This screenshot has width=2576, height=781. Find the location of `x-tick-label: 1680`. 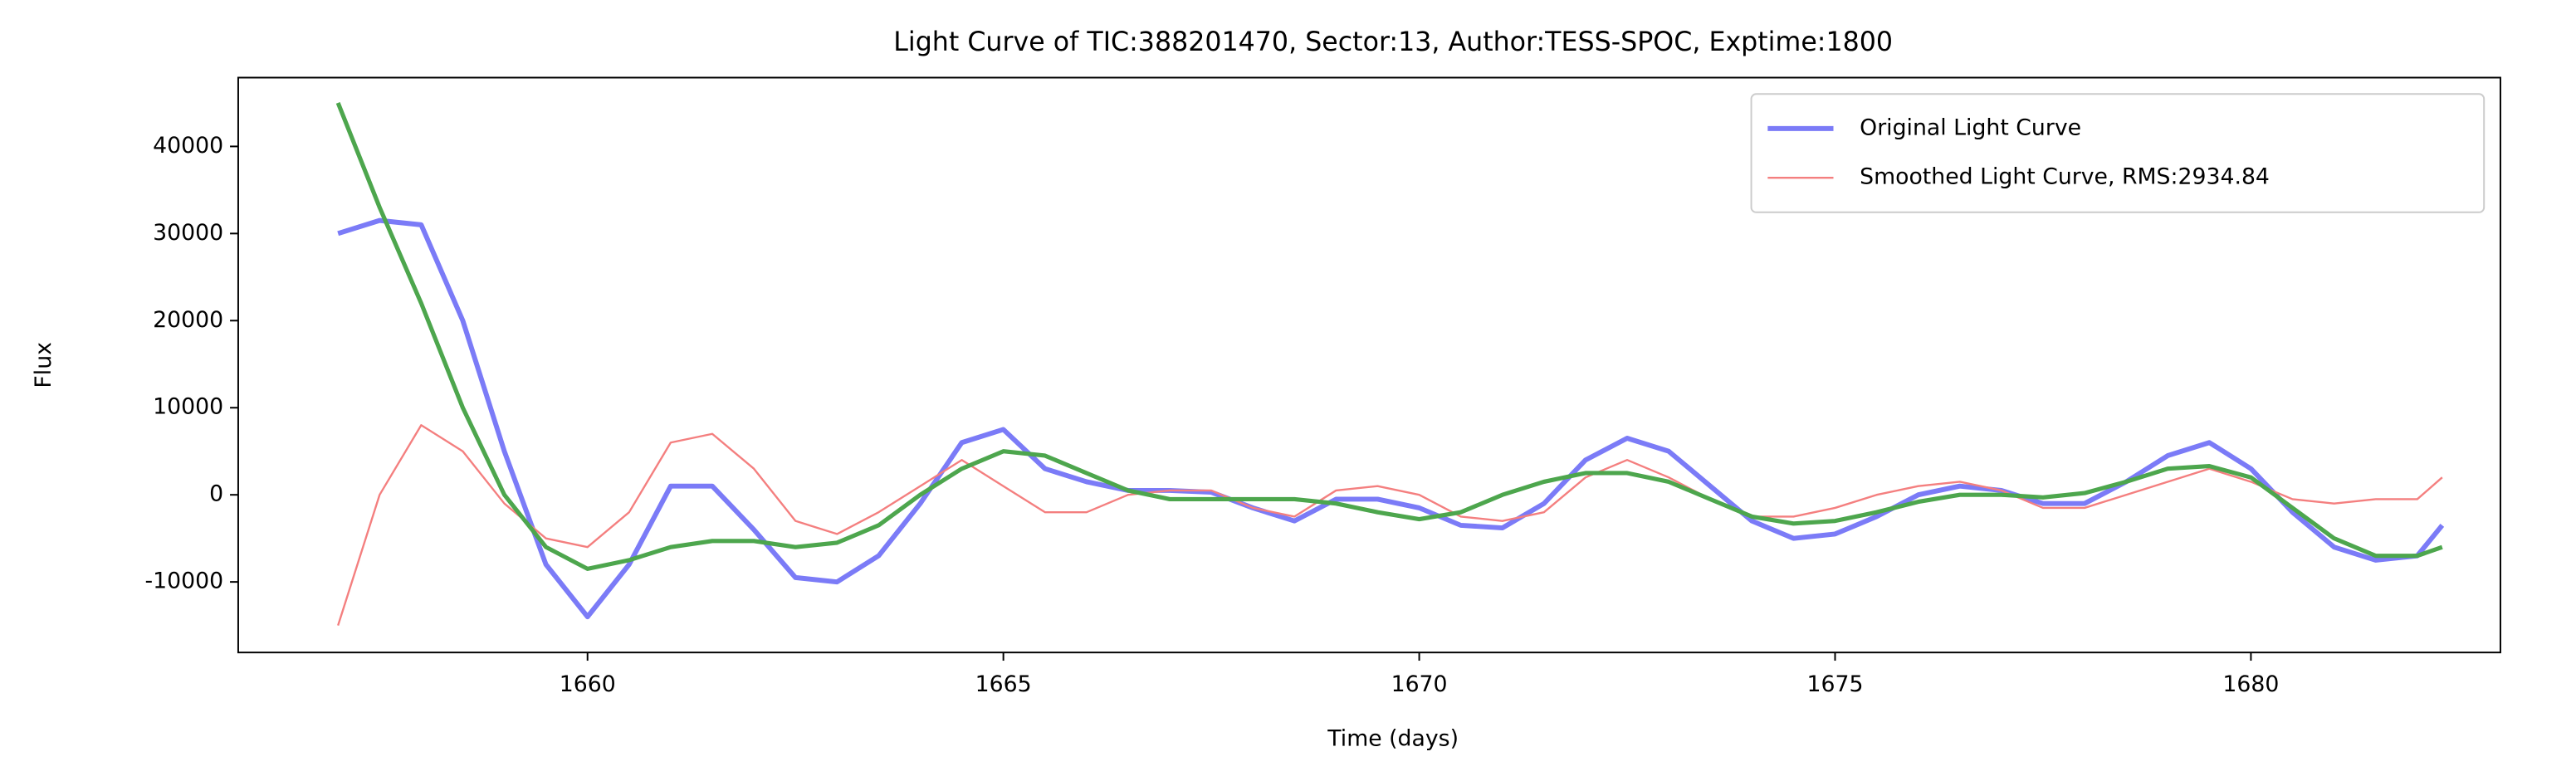

x-tick-label: 1680 is located at coordinates (2250, 684).